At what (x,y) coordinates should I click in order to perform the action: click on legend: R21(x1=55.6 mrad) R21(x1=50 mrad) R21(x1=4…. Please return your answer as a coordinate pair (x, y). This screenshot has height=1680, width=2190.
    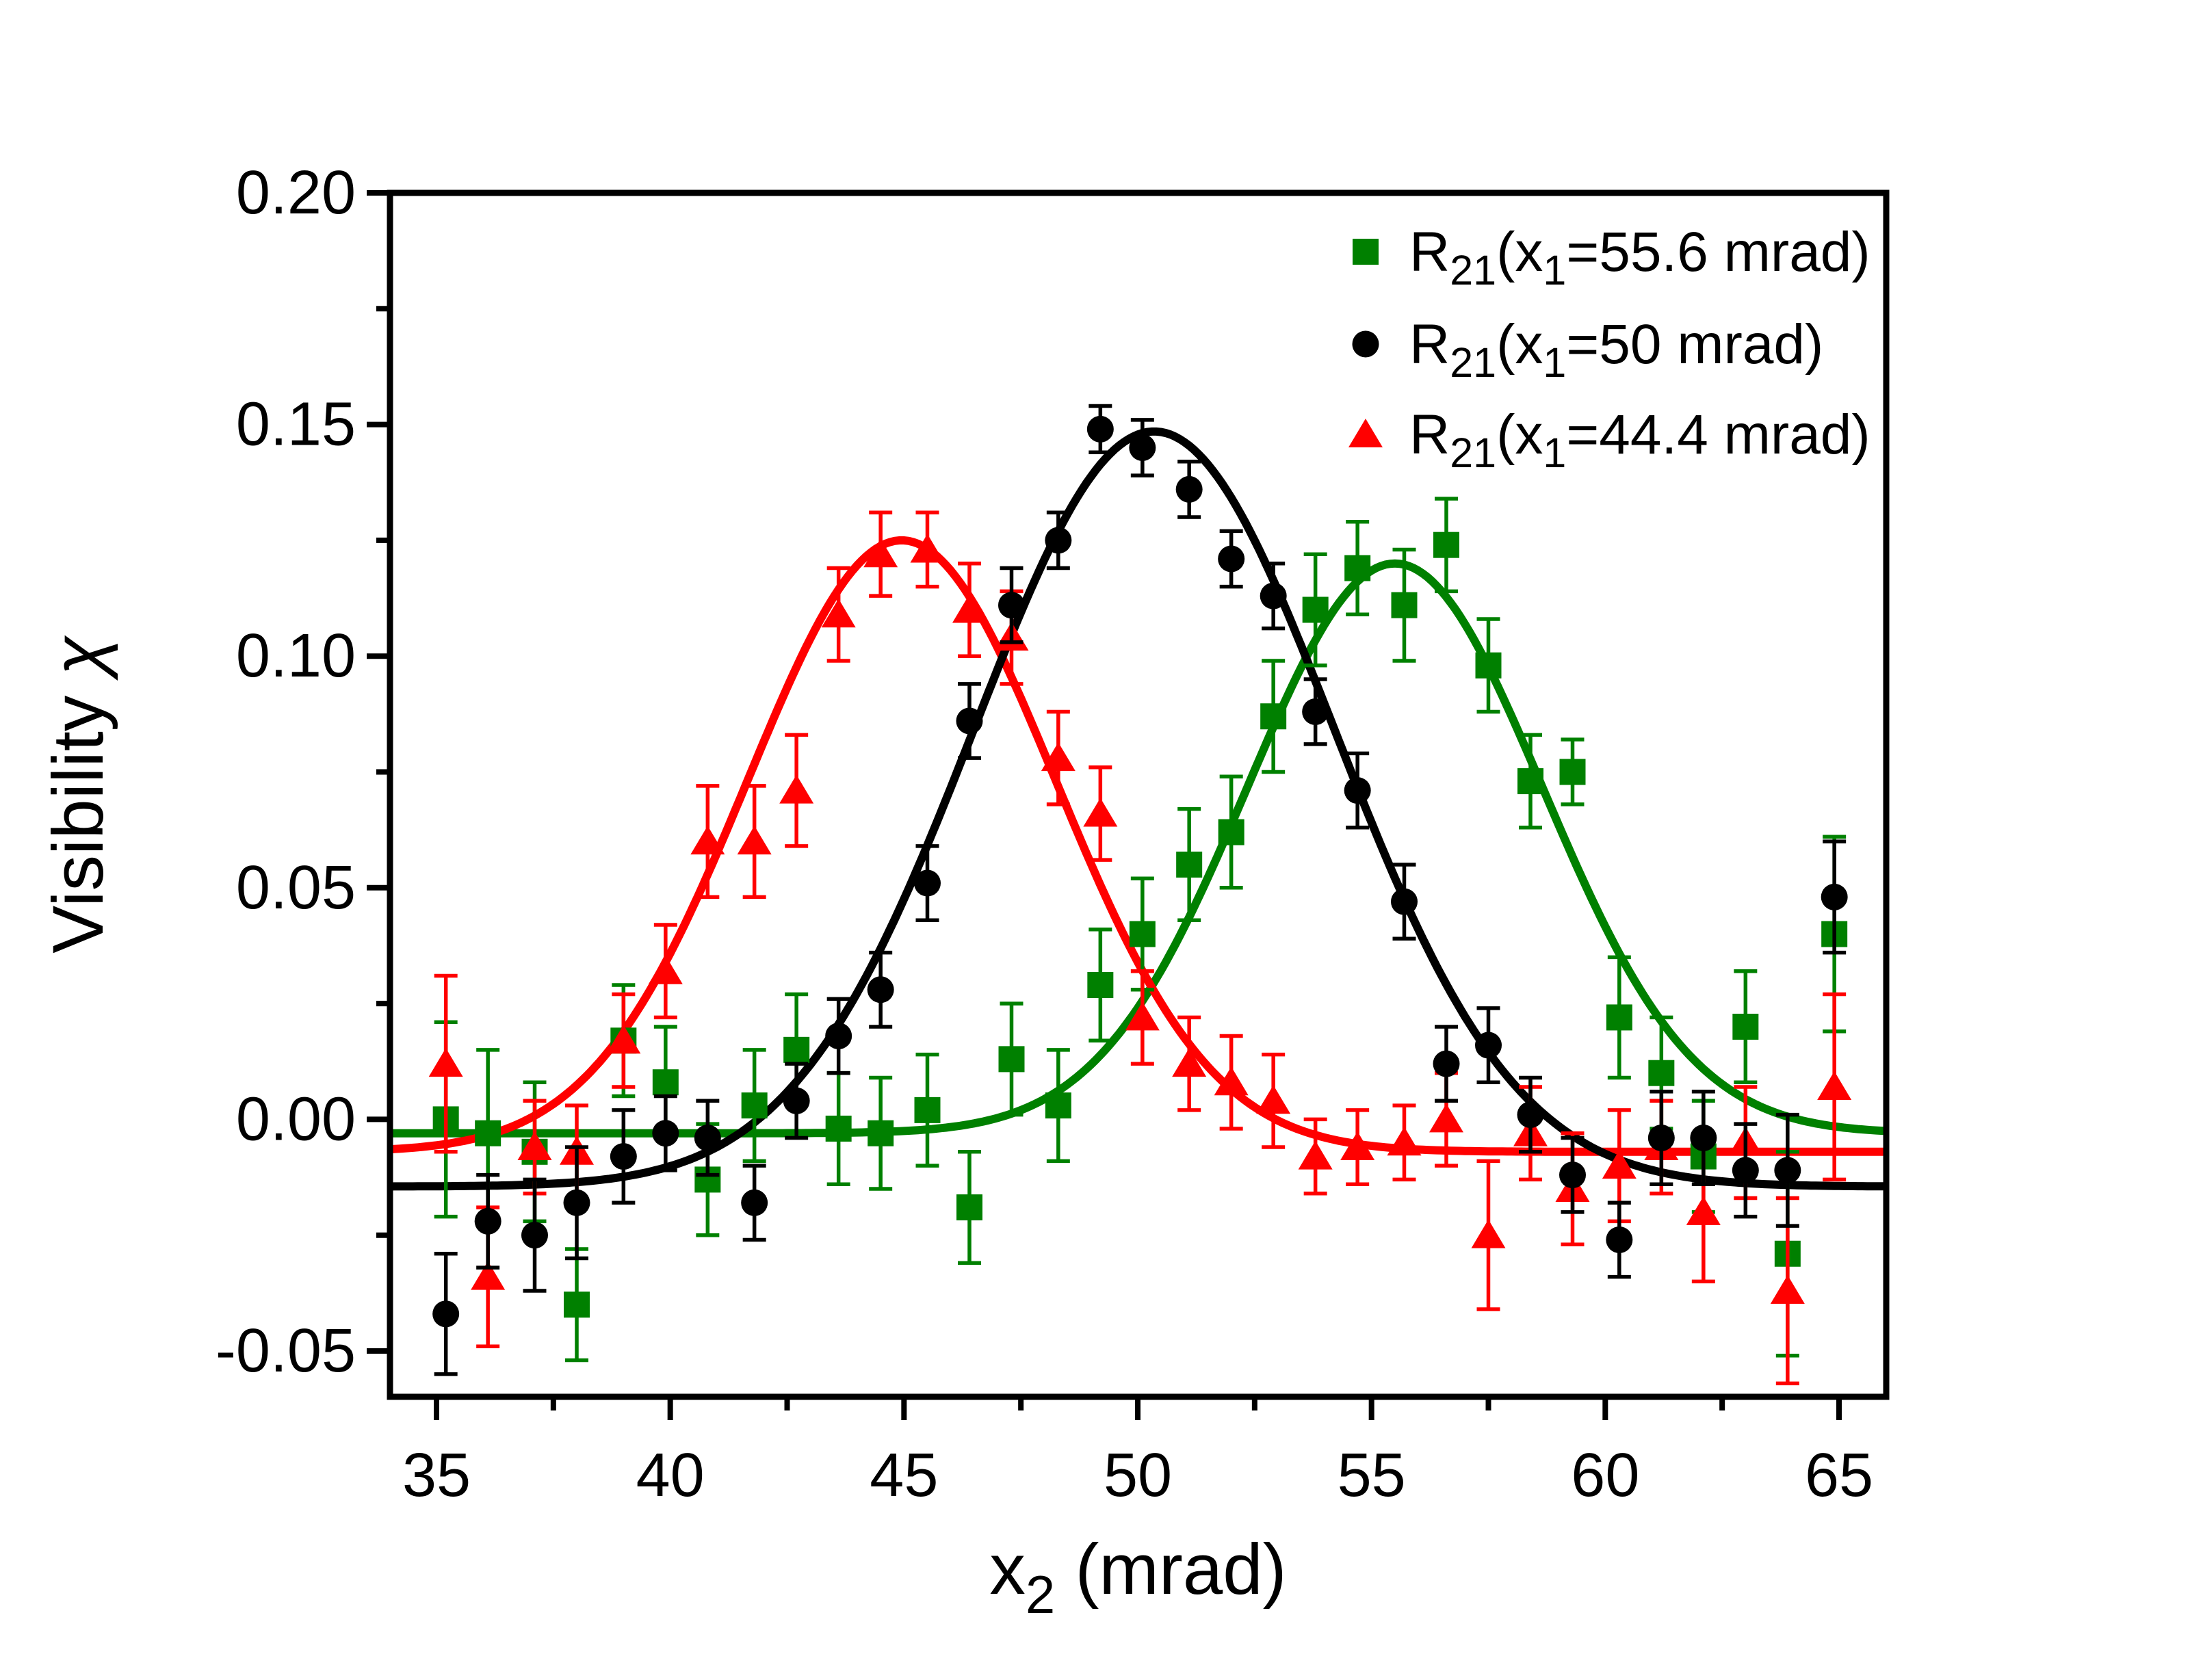
    Looking at the image, I should click on (1609, 348).